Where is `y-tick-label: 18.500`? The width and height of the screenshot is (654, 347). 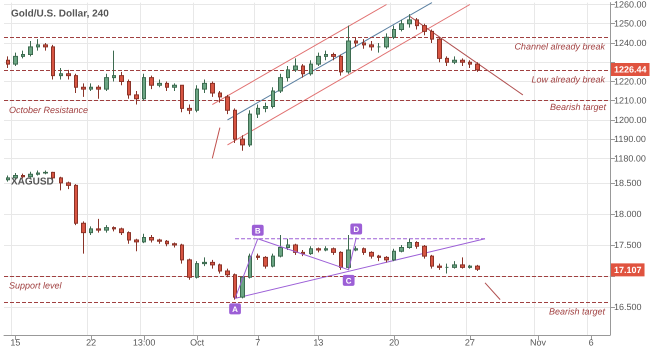 y-tick-label: 18.500 is located at coordinates (628, 183).